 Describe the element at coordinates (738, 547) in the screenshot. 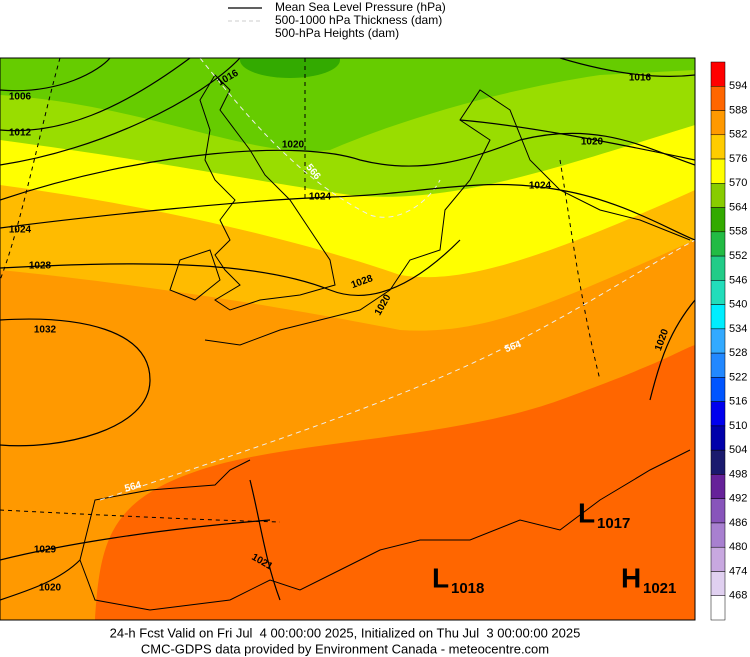

I see `colorbar-label: 480` at that location.